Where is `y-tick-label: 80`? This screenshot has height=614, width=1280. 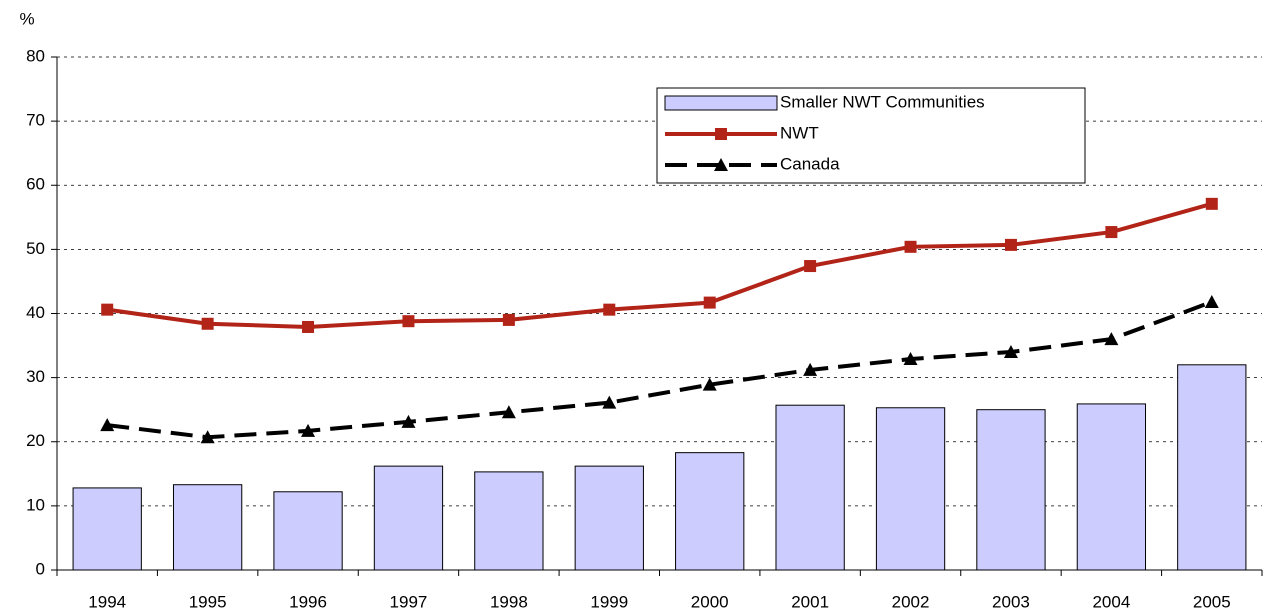
y-tick-label: 80 is located at coordinates (35, 55).